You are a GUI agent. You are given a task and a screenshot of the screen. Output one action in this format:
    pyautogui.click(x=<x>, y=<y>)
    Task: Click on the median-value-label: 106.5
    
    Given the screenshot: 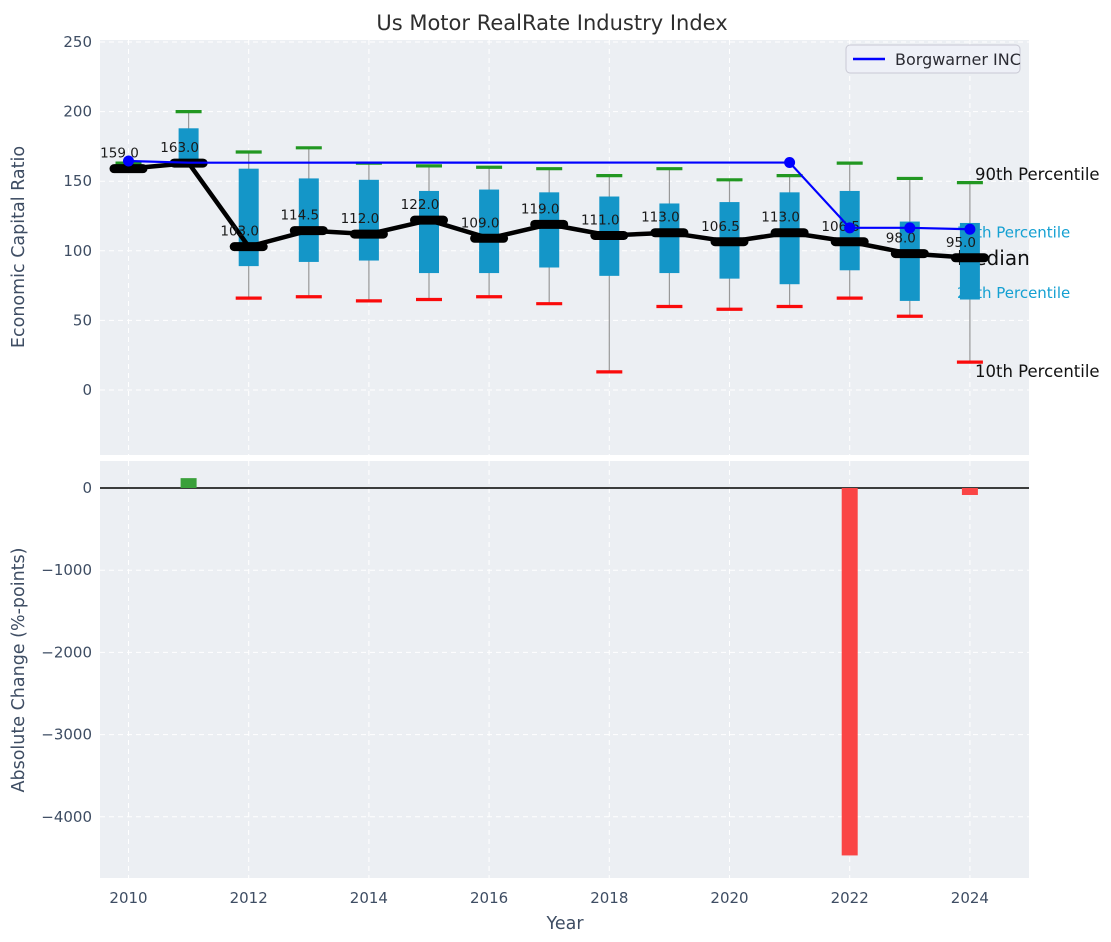 What is the action you would take?
    pyautogui.click(x=720, y=227)
    